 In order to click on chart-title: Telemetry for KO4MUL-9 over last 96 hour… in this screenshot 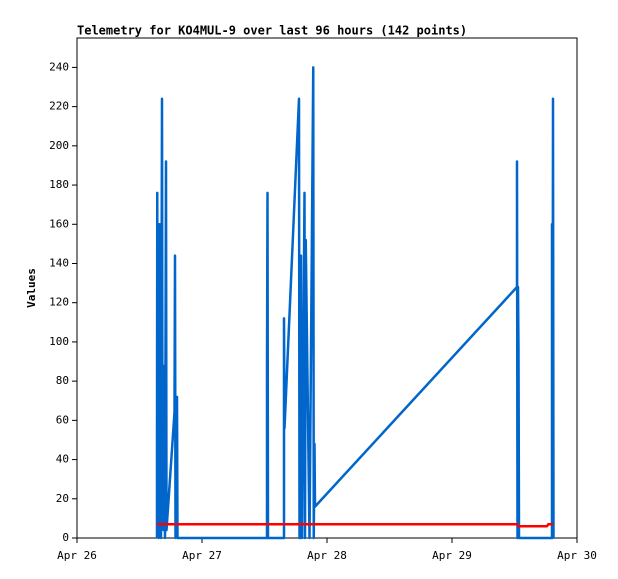, I will do `click(272, 31)`.